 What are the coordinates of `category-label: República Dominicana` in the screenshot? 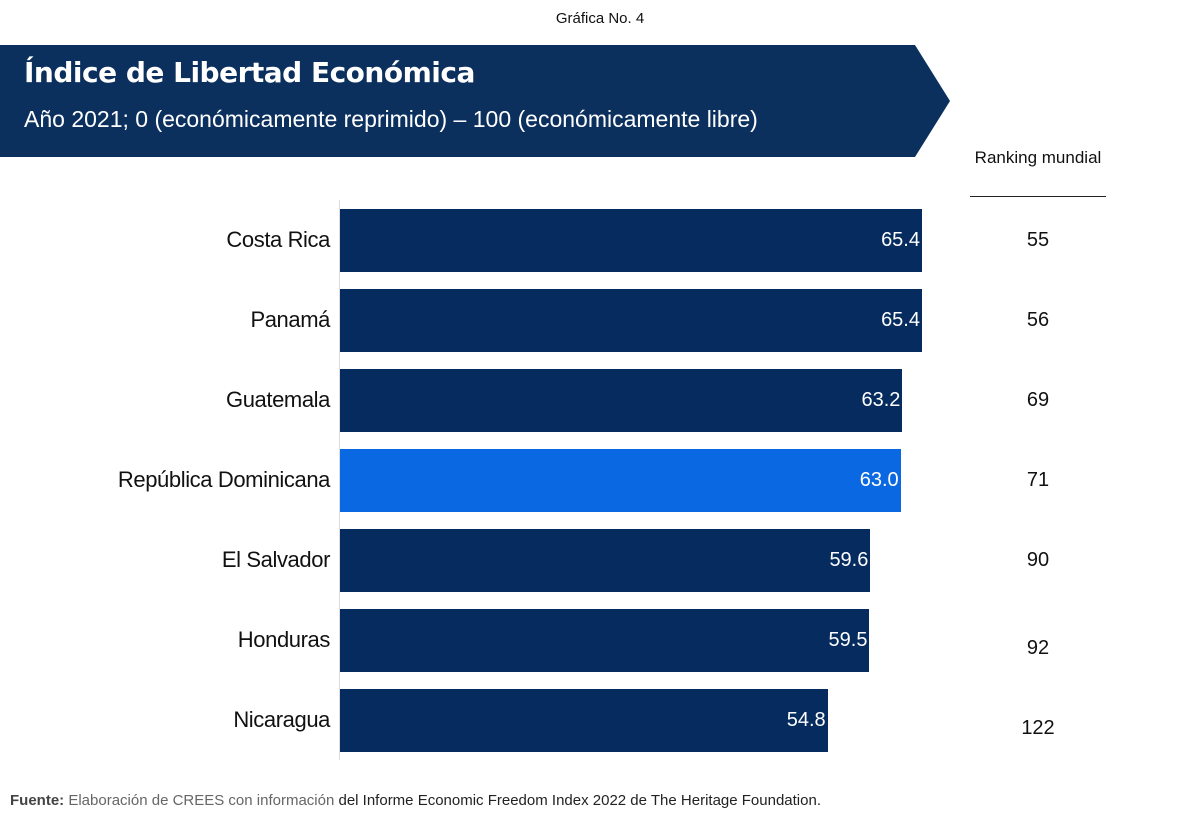 It's located at (224, 479).